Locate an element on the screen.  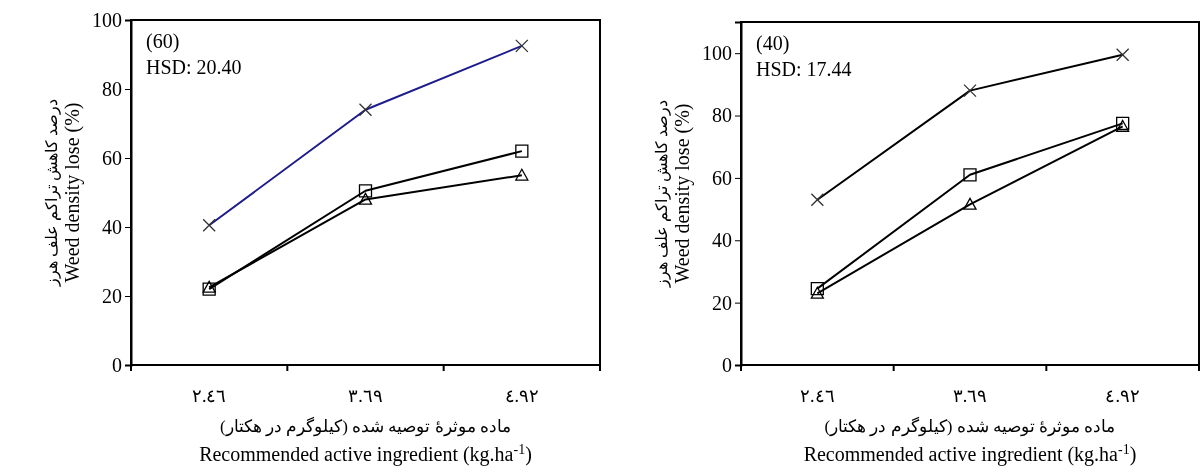
annotation: HSD: 17.44 is located at coordinates (804, 69).